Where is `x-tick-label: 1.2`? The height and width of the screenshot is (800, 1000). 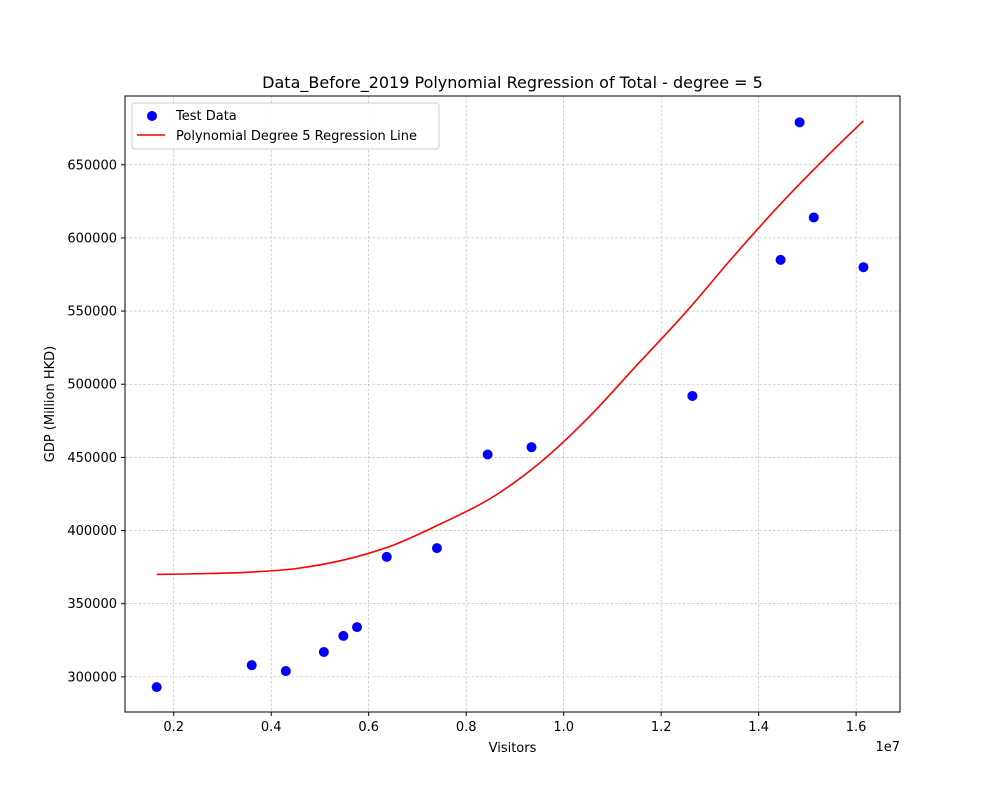 x-tick-label: 1.2 is located at coordinates (661, 727).